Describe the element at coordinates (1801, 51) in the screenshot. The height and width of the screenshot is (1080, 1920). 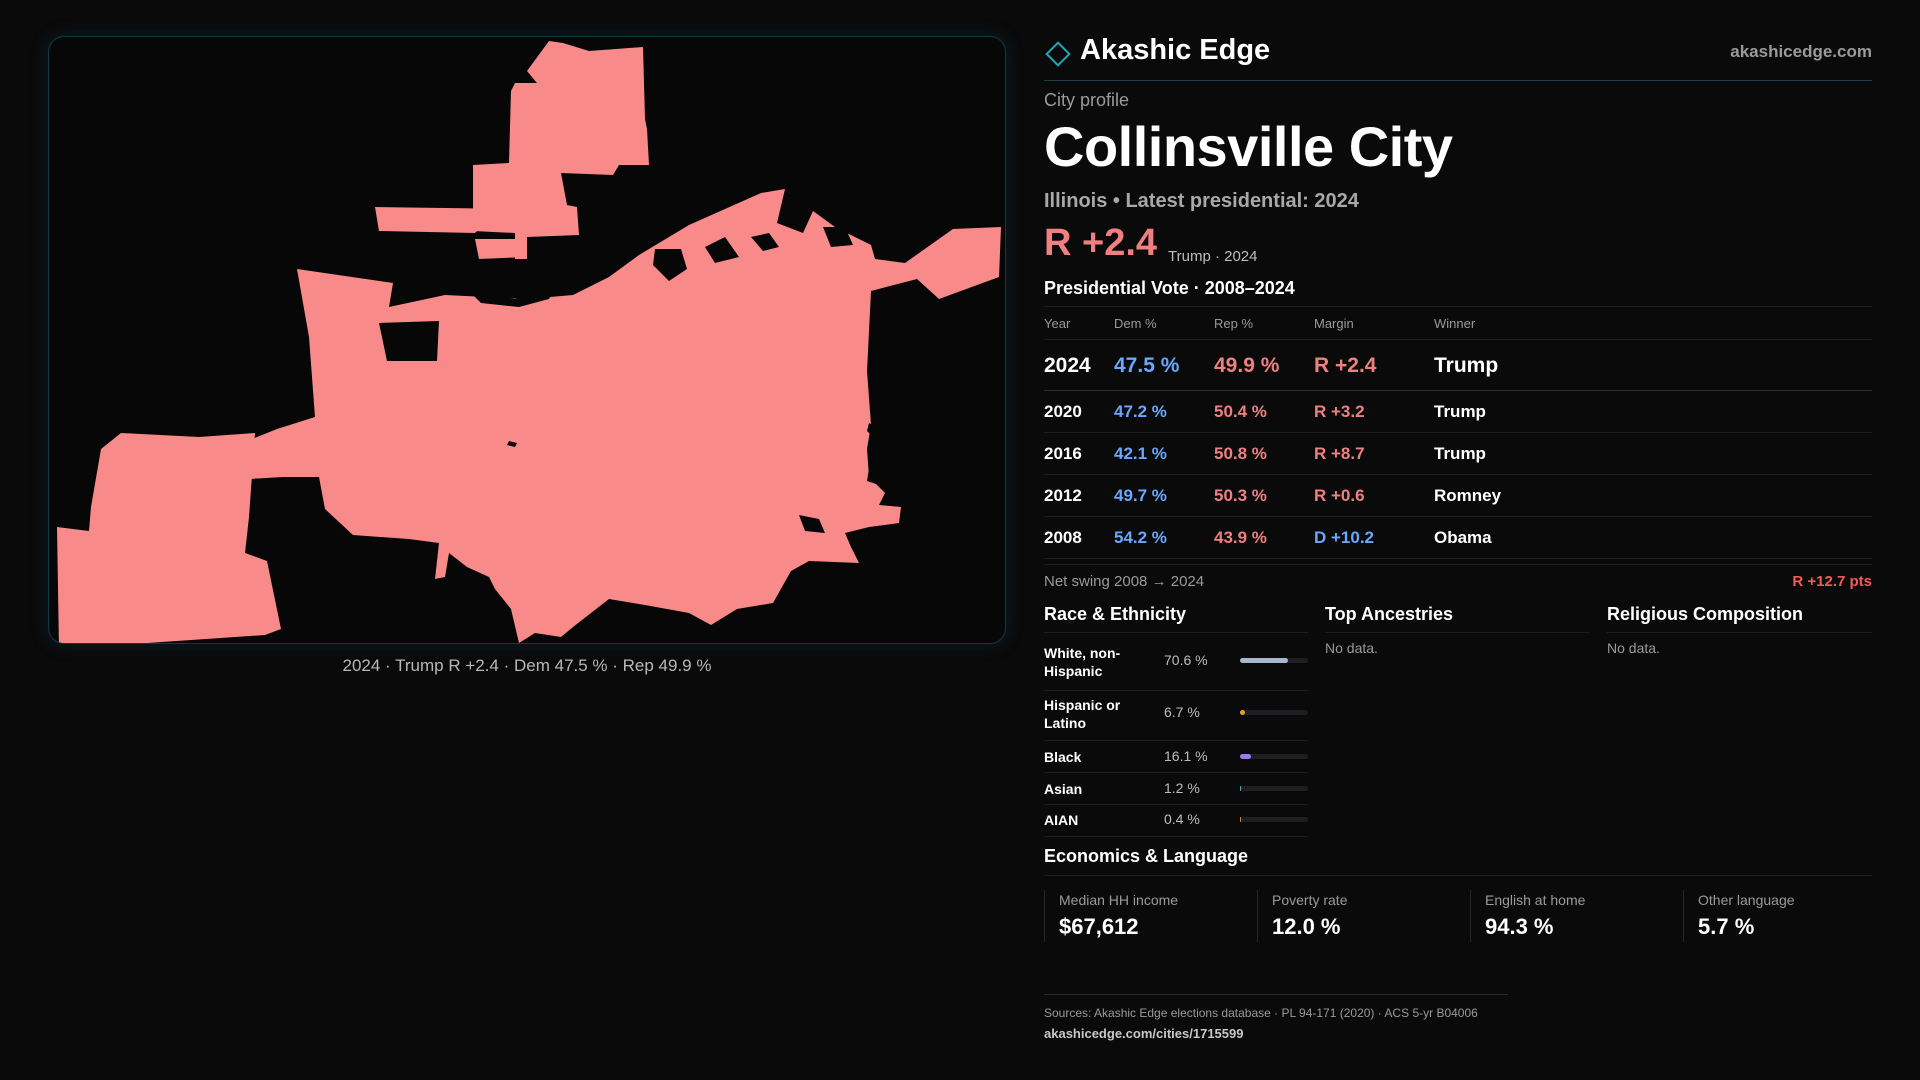
I see `brand-url-link: akashicedge.com` at that location.